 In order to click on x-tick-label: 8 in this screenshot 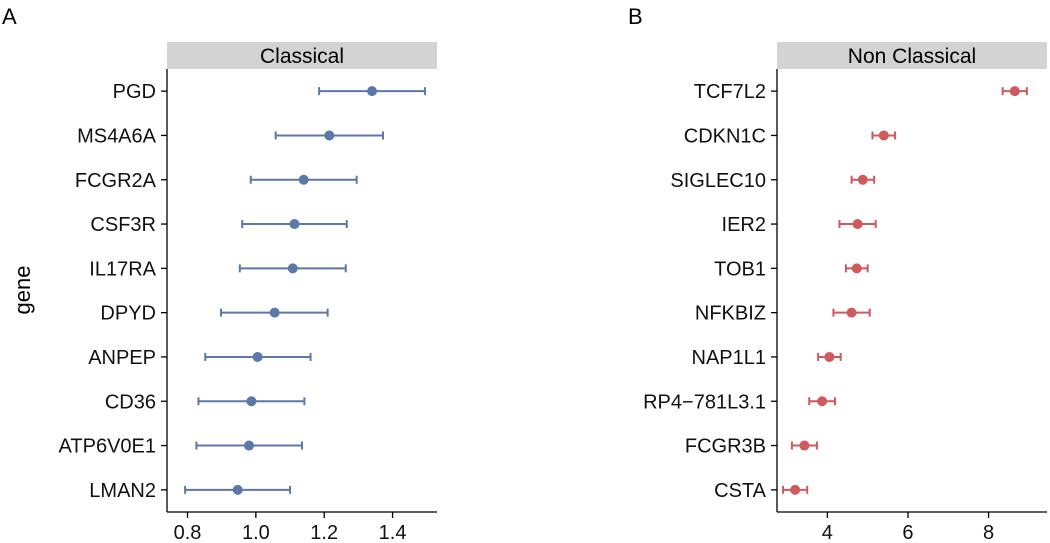, I will do `click(988, 532)`.